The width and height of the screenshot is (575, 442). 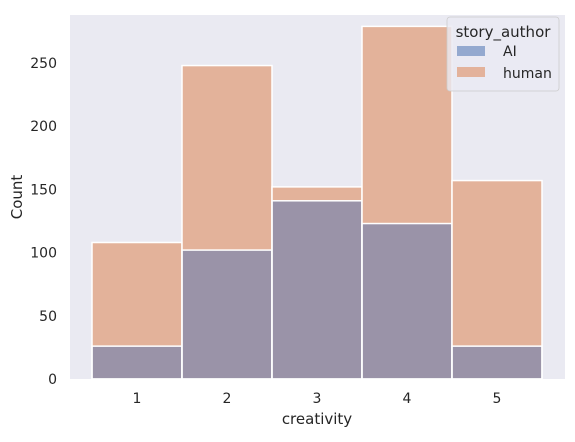 What do you see at coordinates (504, 32) in the screenshot?
I see `legend-title: story_author` at bounding box center [504, 32].